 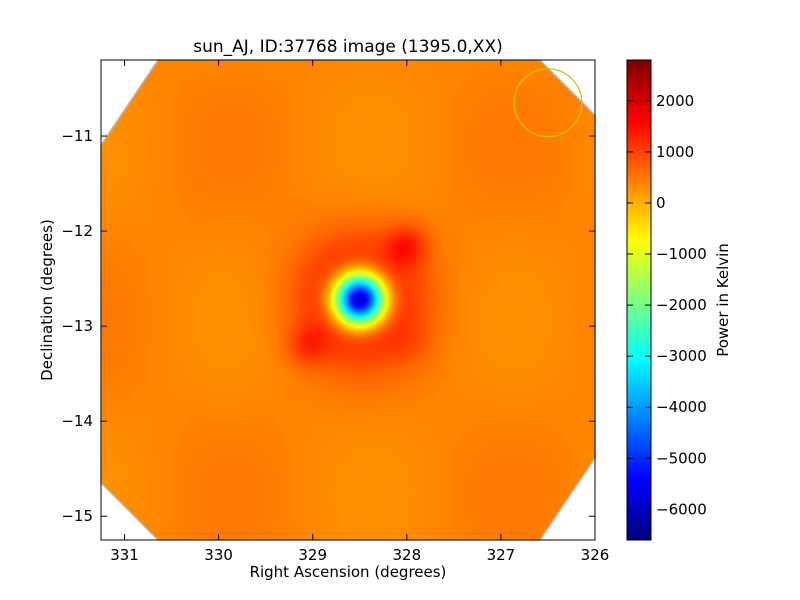 What do you see at coordinates (681, 458) in the screenshot?
I see `colorbar-tick-label: −5000` at bounding box center [681, 458].